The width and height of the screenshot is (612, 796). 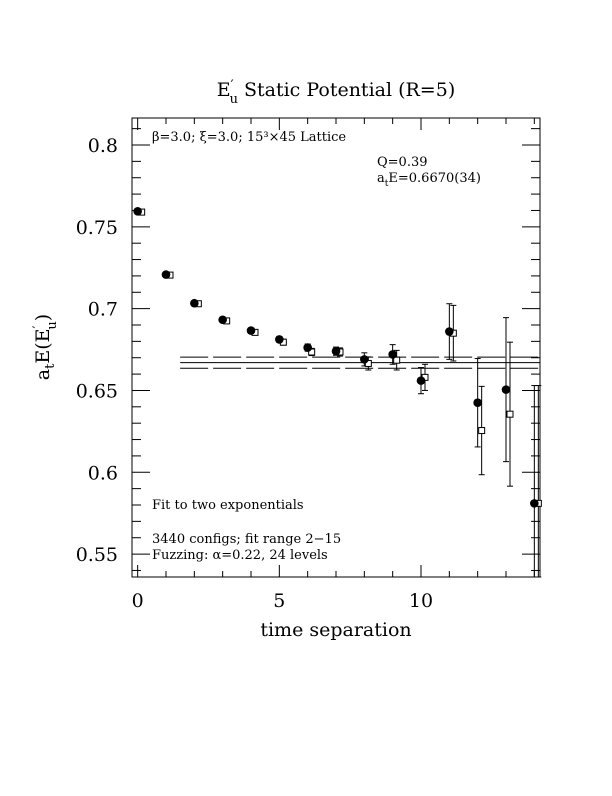 What do you see at coordinates (421, 601) in the screenshot?
I see `x-tick-label: 10` at bounding box center [421, 601].